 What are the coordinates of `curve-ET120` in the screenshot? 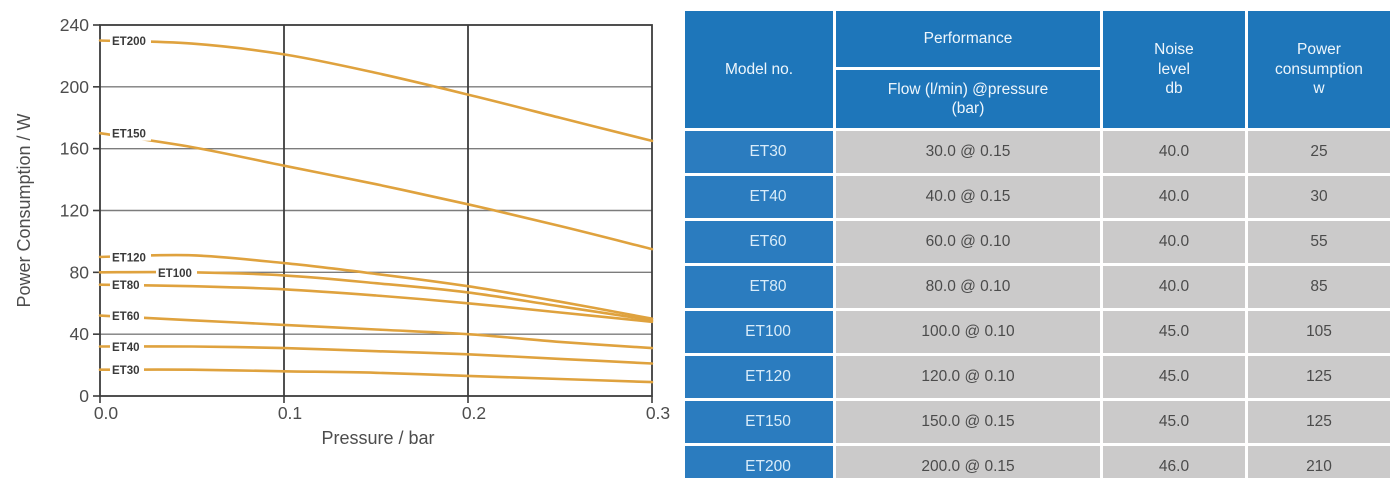 It's located at (376, 286).